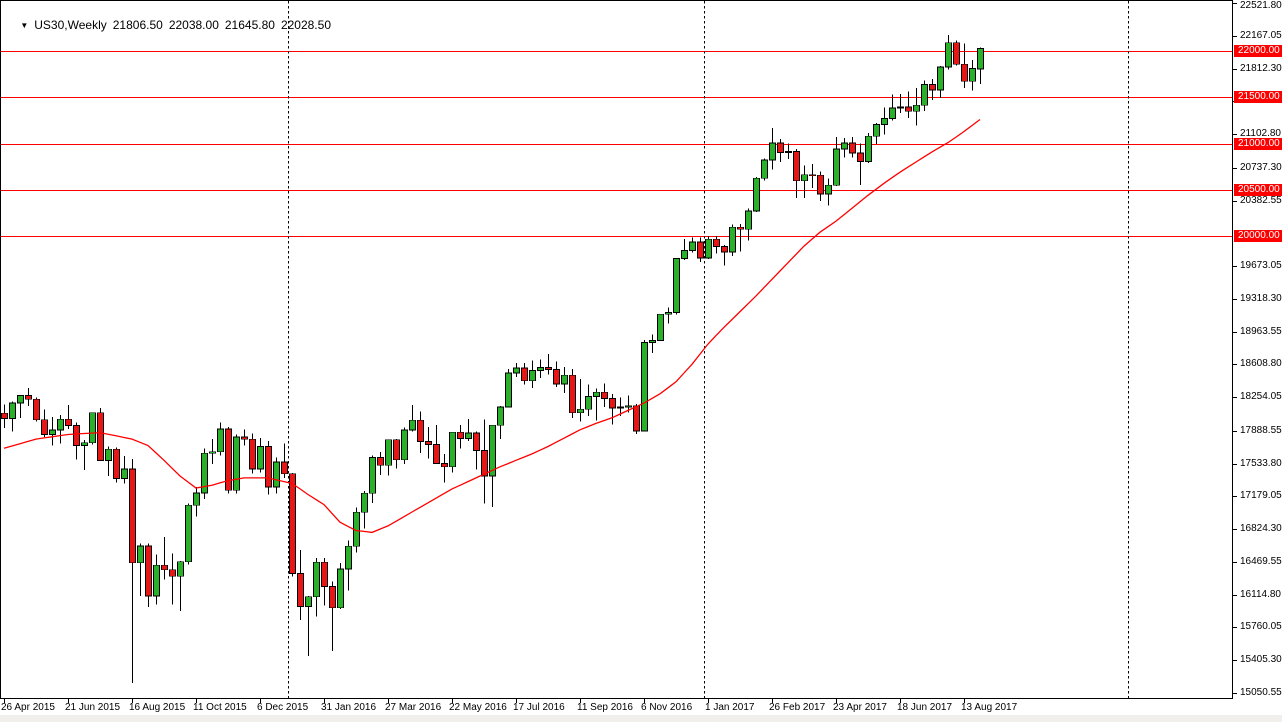 This screenshot has height=722, width=1282. I want to click on price-axis-label: 21812.30, so click(1261, 68).